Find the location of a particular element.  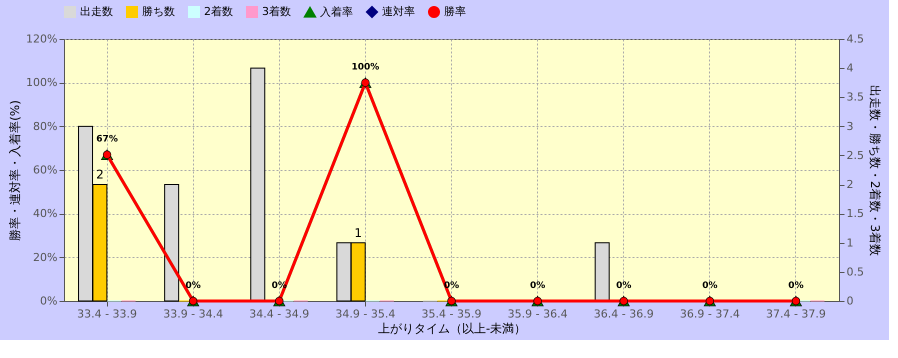

x-tick-label: 37.4 - 37.9 is located at coordinates (796, 314).